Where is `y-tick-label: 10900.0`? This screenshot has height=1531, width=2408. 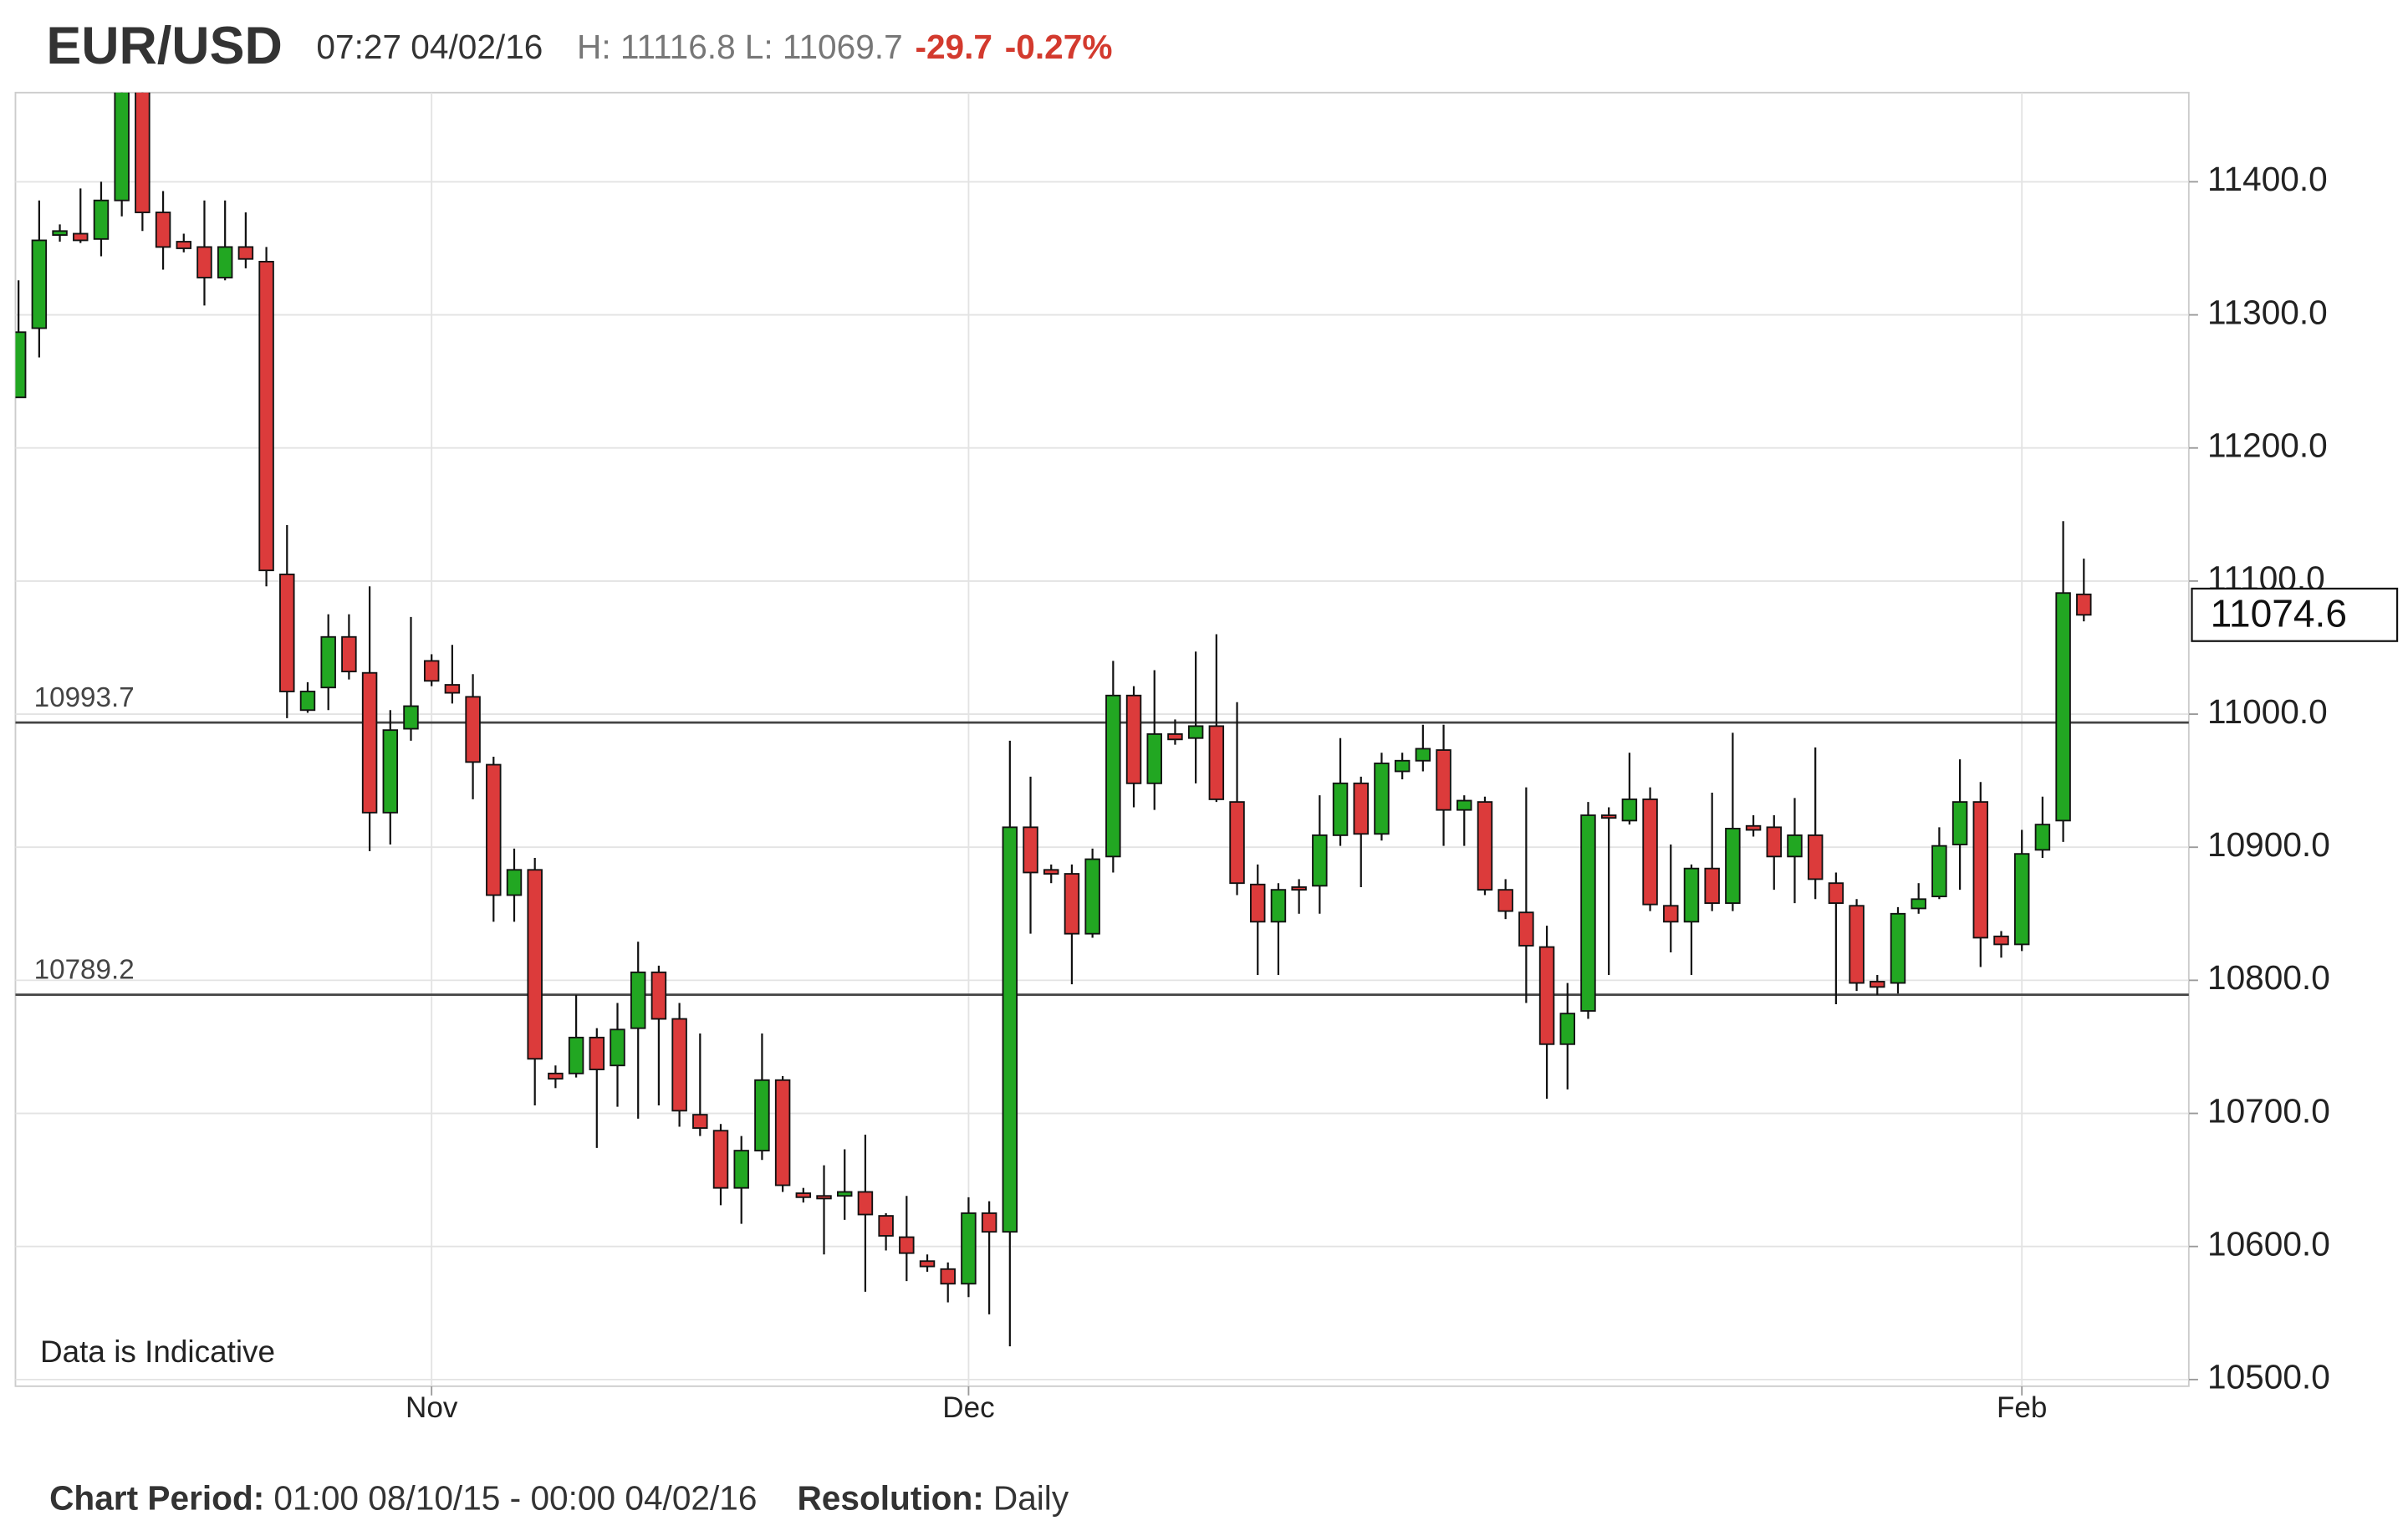 y-tick-label: 10900.0 is located at coordinates (2269, 844).